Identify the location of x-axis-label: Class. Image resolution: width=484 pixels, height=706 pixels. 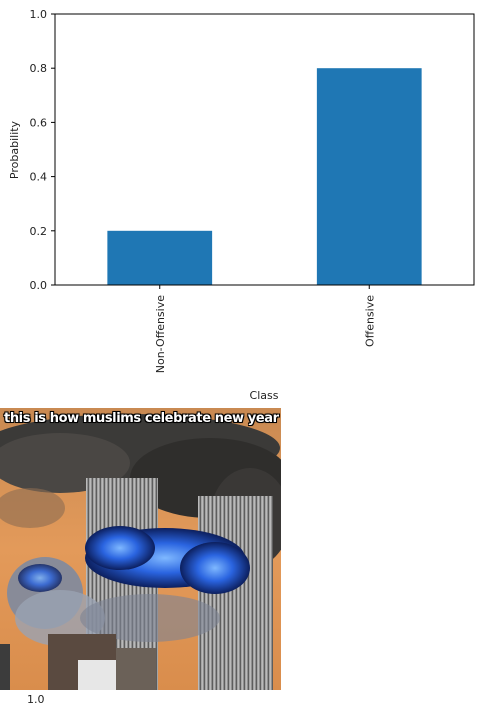
(264, 395).